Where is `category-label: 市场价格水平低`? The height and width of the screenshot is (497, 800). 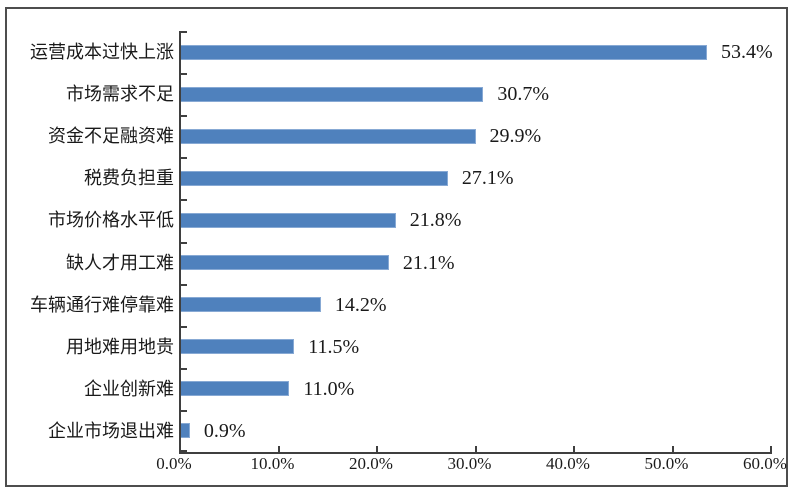
category-label: 市场价格水平低 is located at coordinates (111, 220).